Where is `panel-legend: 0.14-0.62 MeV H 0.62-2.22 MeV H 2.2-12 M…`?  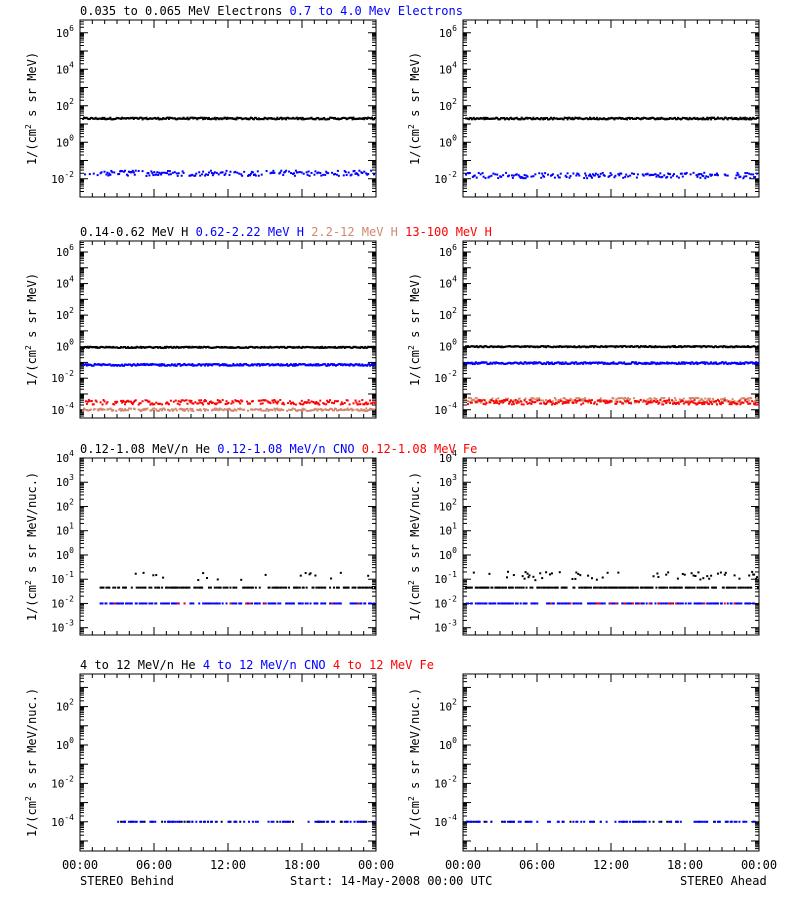
panel-legend: 0.14-0.62 MeV H 0.62-2.22 MeV H 2.2-12 M… is located at coordinates (286, 232).